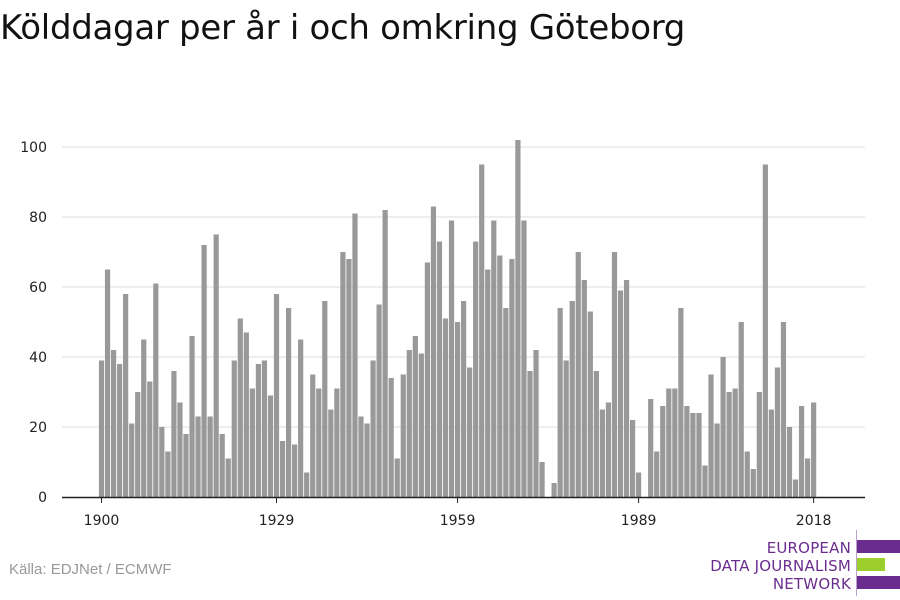 This screenshot has width=900, height=600. What do you see at coordinates (258, 430) in the screenshot?
I see `bar-1926` at bounding box center [258, 430].